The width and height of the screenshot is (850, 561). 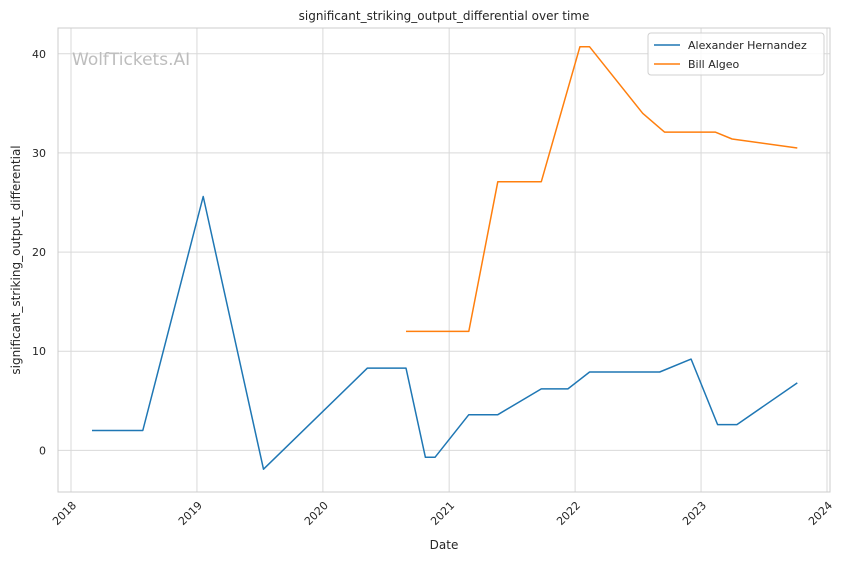 I want to click on y-tick-label: 0, so click(x=42, y=450).